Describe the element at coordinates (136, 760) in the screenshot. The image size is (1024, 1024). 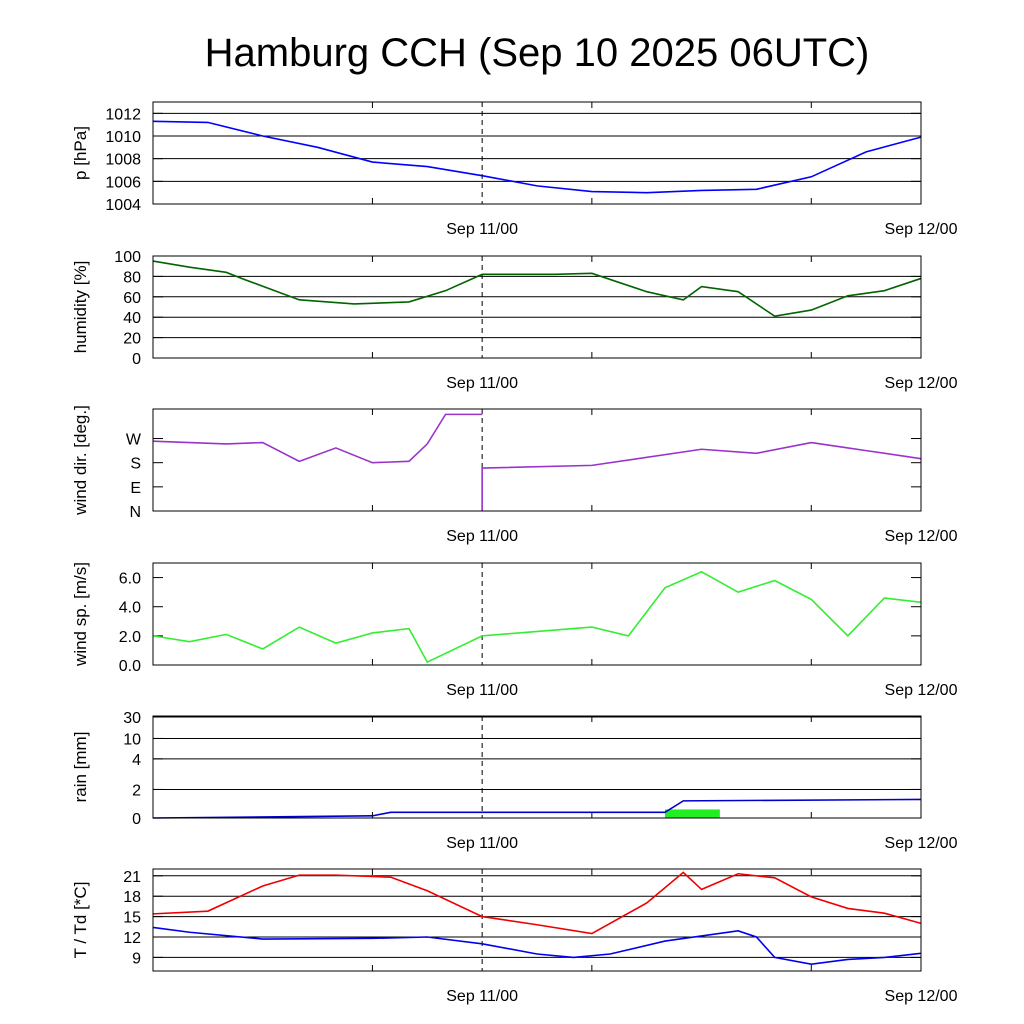
I see `y-tick-label: 4` at that location.